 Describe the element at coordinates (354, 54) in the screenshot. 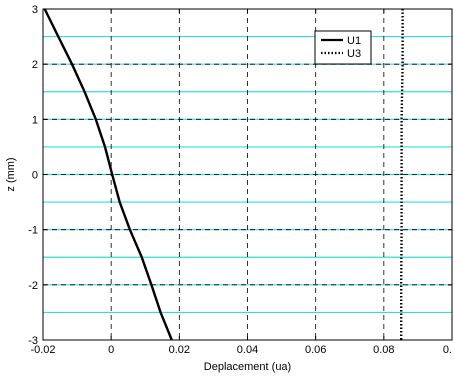

I see `legend-label-u3: U3` at that location.